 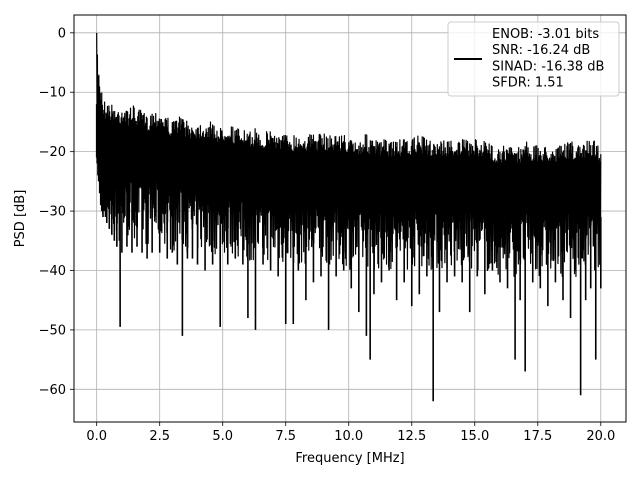 What do you see at coordinates (537, 436) in the screenshot?
I see `x-tick-label: 17.5` at bounding box center [537, 436].